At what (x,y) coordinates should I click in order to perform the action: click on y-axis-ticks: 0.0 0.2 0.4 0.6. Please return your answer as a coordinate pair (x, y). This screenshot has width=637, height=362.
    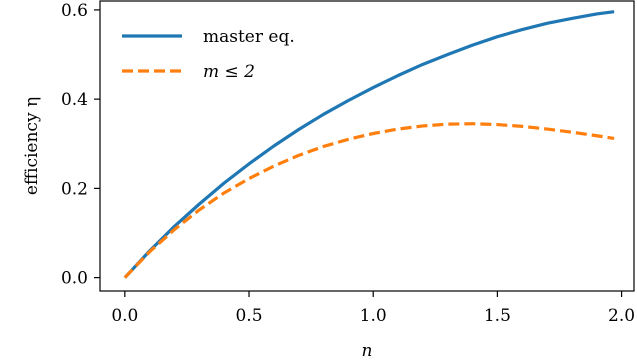
    Looking at the image, I should click on (80, 145).